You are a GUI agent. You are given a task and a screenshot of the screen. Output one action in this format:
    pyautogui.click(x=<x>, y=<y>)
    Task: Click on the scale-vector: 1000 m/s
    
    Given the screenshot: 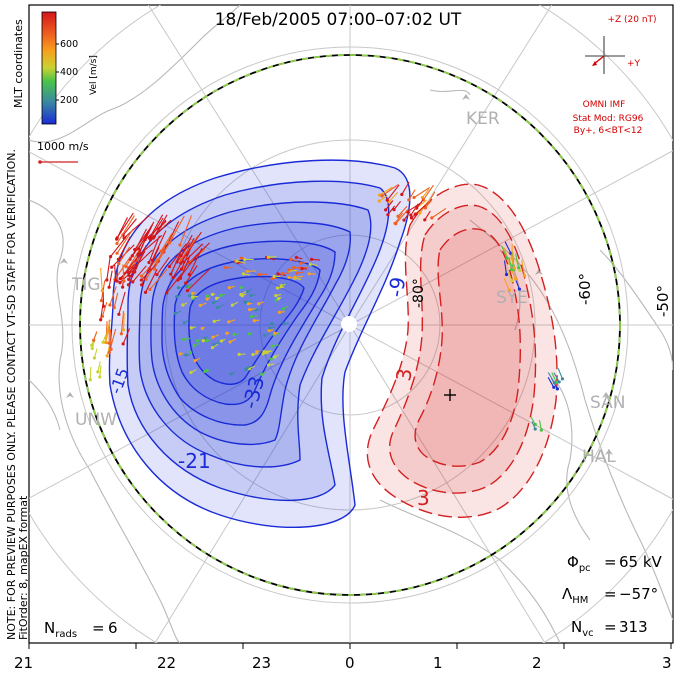 What is the action you would take?
    pyautogui.click(x=63, y=152)
    